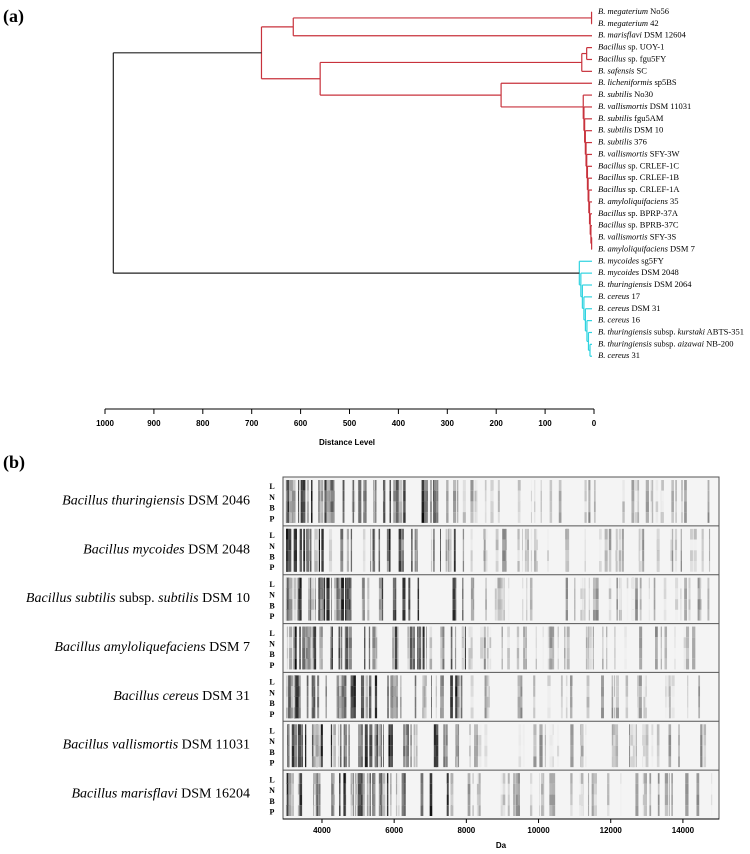  Describe the element at coordinates (271, 779) in the screenshot. I see `lane-label: L` at that location.